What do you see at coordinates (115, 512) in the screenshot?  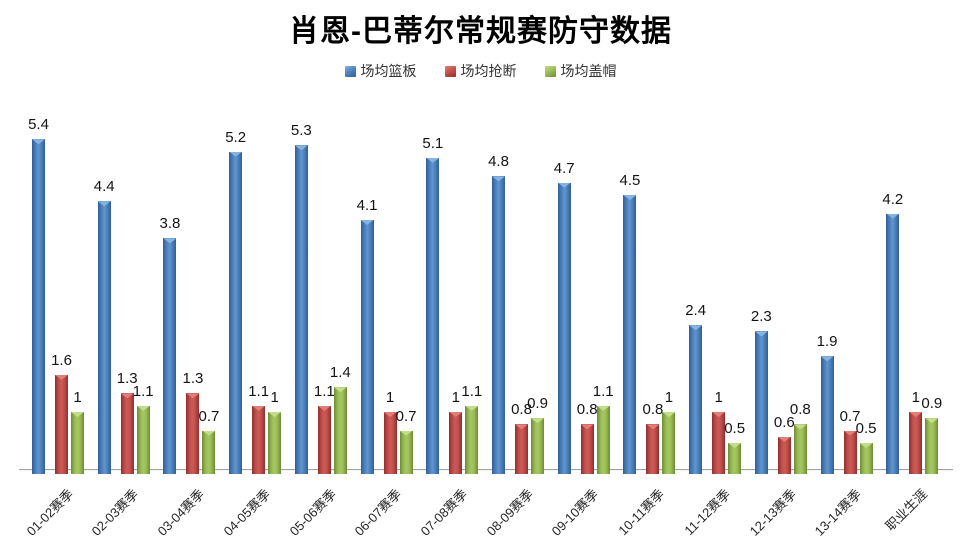 I see `x-axis-label: 02-03赛季` at bounding box center [115, 512].